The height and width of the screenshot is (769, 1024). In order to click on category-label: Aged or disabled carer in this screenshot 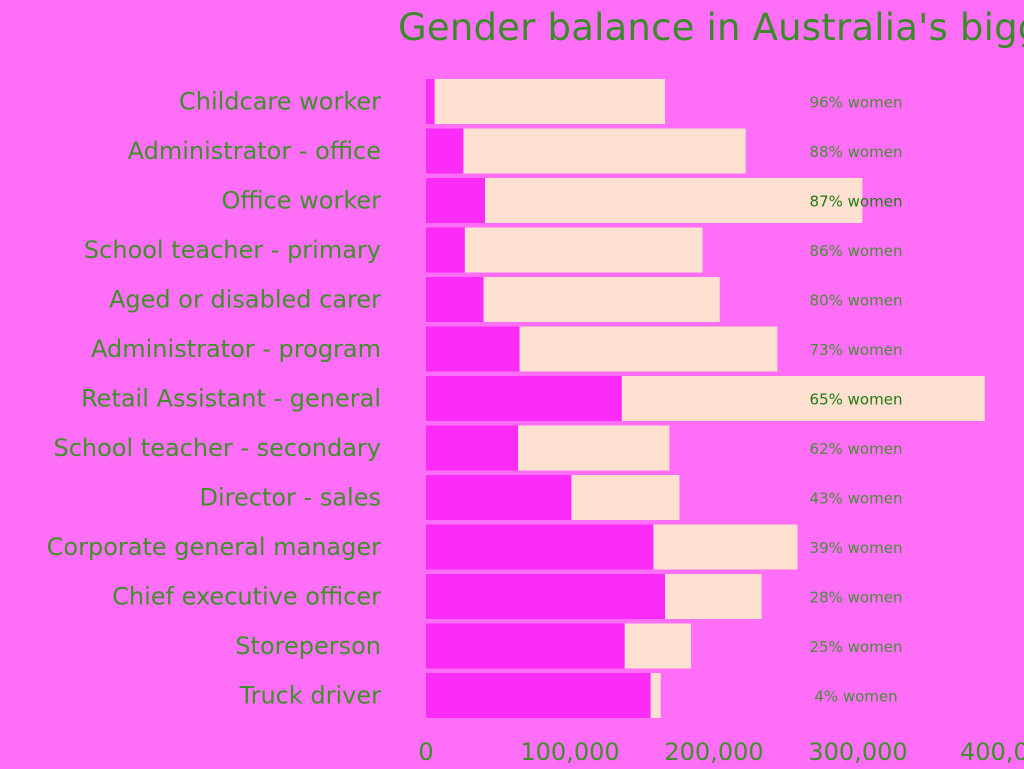, I will do `click(245, 300)`.